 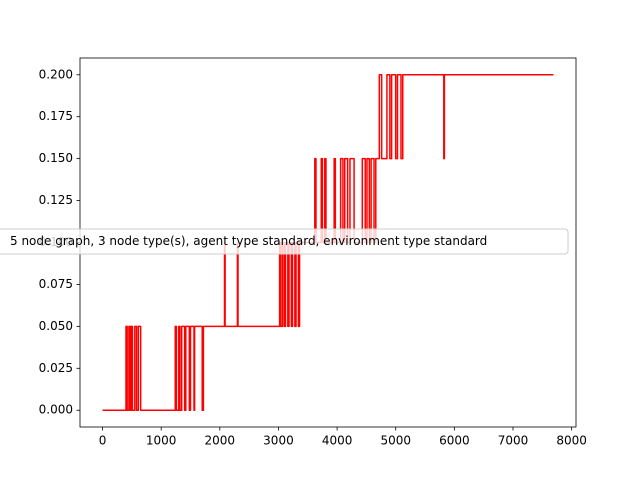 I want to click on x-tick-label: 7000, so click(x=513, y=441).